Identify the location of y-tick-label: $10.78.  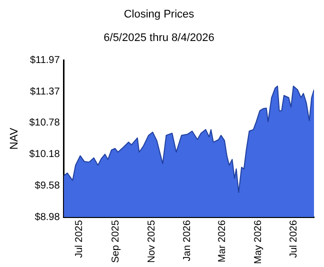
(44, 123).